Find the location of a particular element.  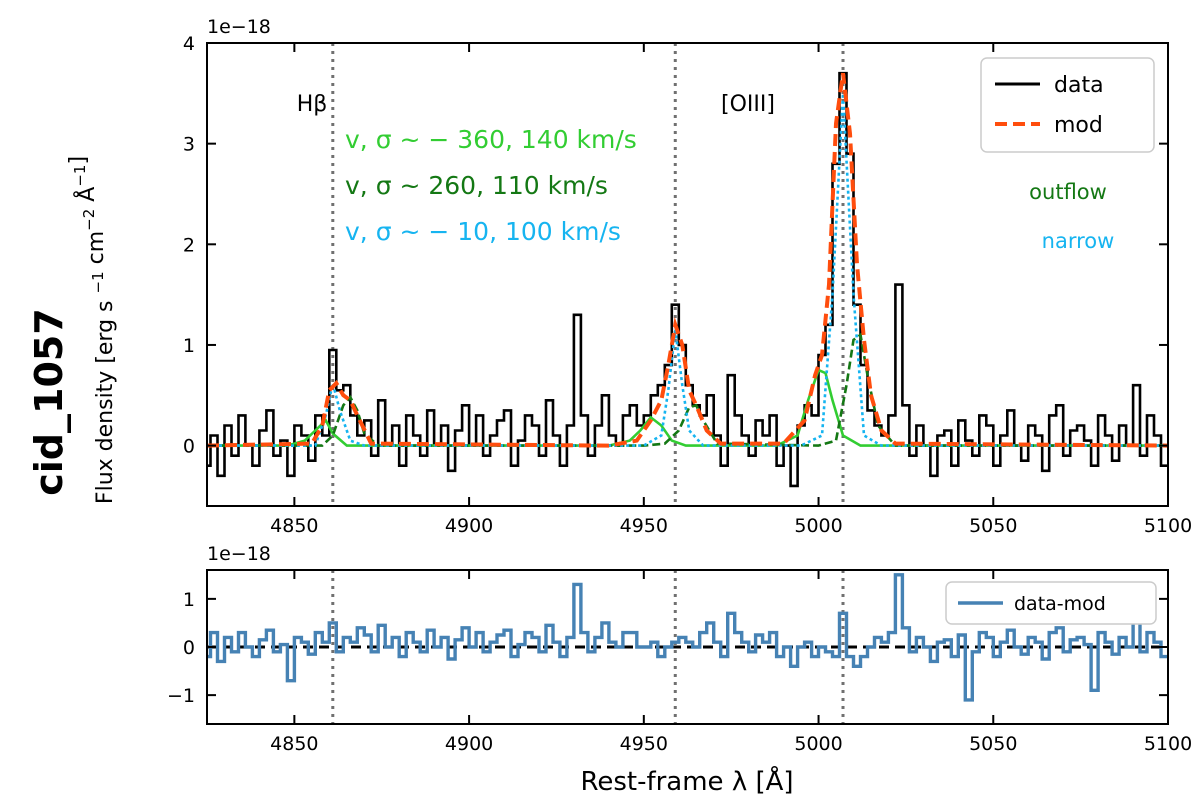

emission-line-label: [OIII] is located at coordinates (748, 104).